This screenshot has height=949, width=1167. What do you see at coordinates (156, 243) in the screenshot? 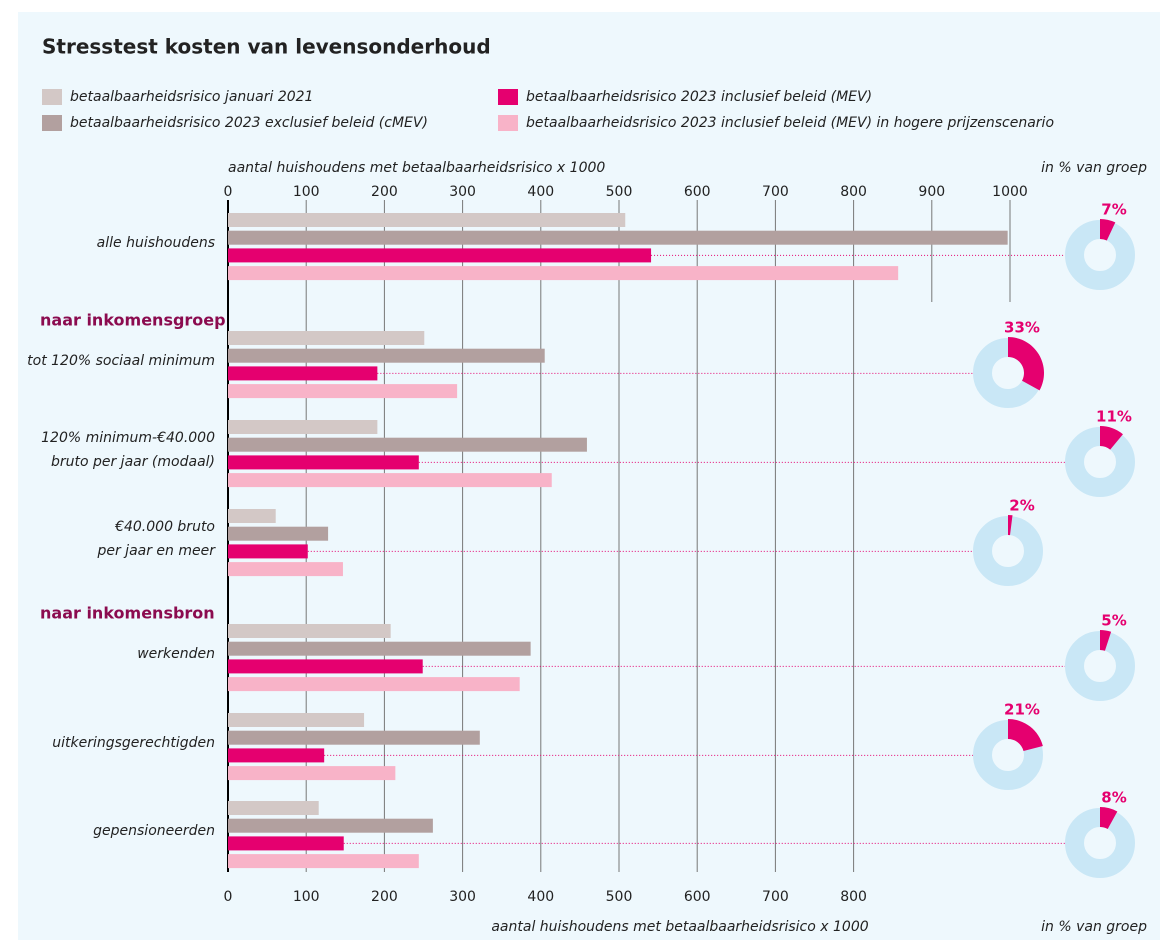
I see `category-label: alle huishoudens` at bounding box center [156, 243].